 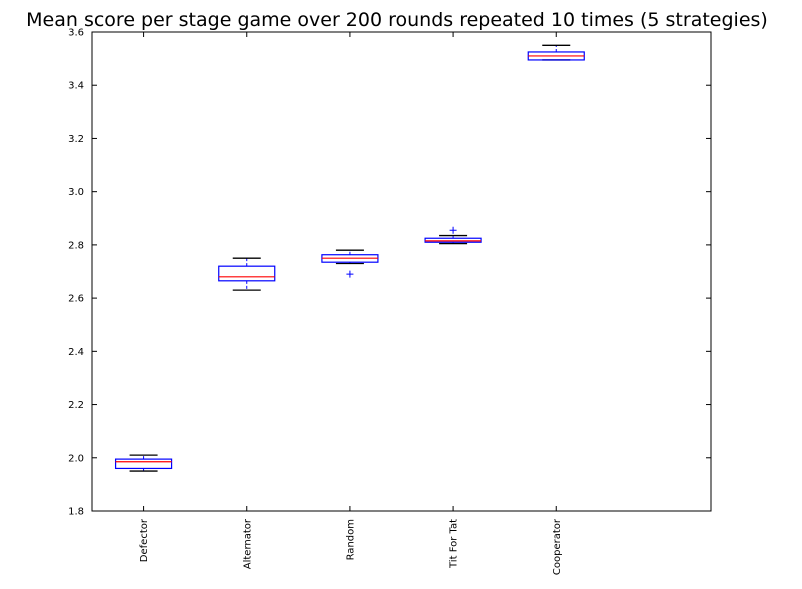 I want to click on y-tick-label: 3.4, so click(x=76, y=86).